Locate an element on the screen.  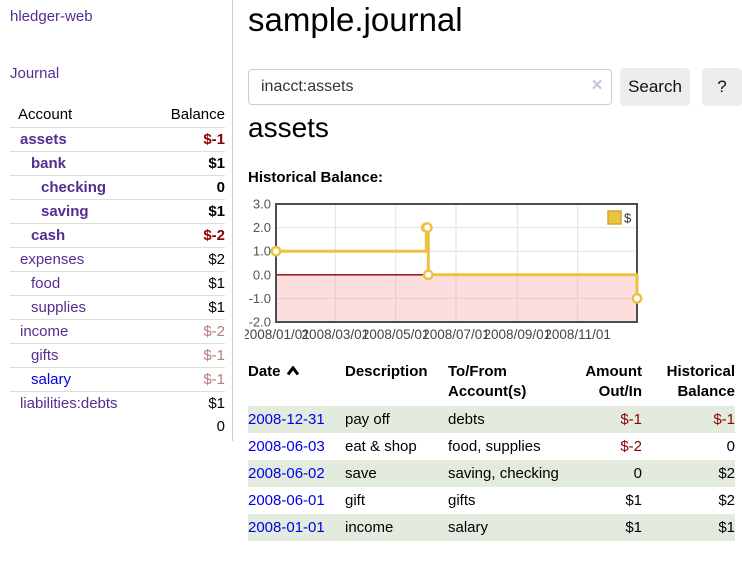
sidebar-account-link: bank is located at coordinates (49, 163).